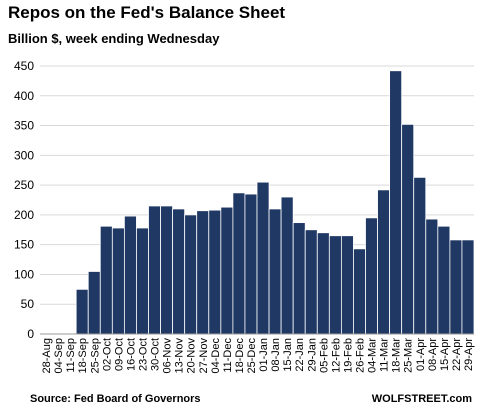 This screenshot has height=409, width=480. Describe the element at coordinates (114, 38) in the screenshot. I see `chart-subtitle: Billion $, week ending Wednesday` at that location.